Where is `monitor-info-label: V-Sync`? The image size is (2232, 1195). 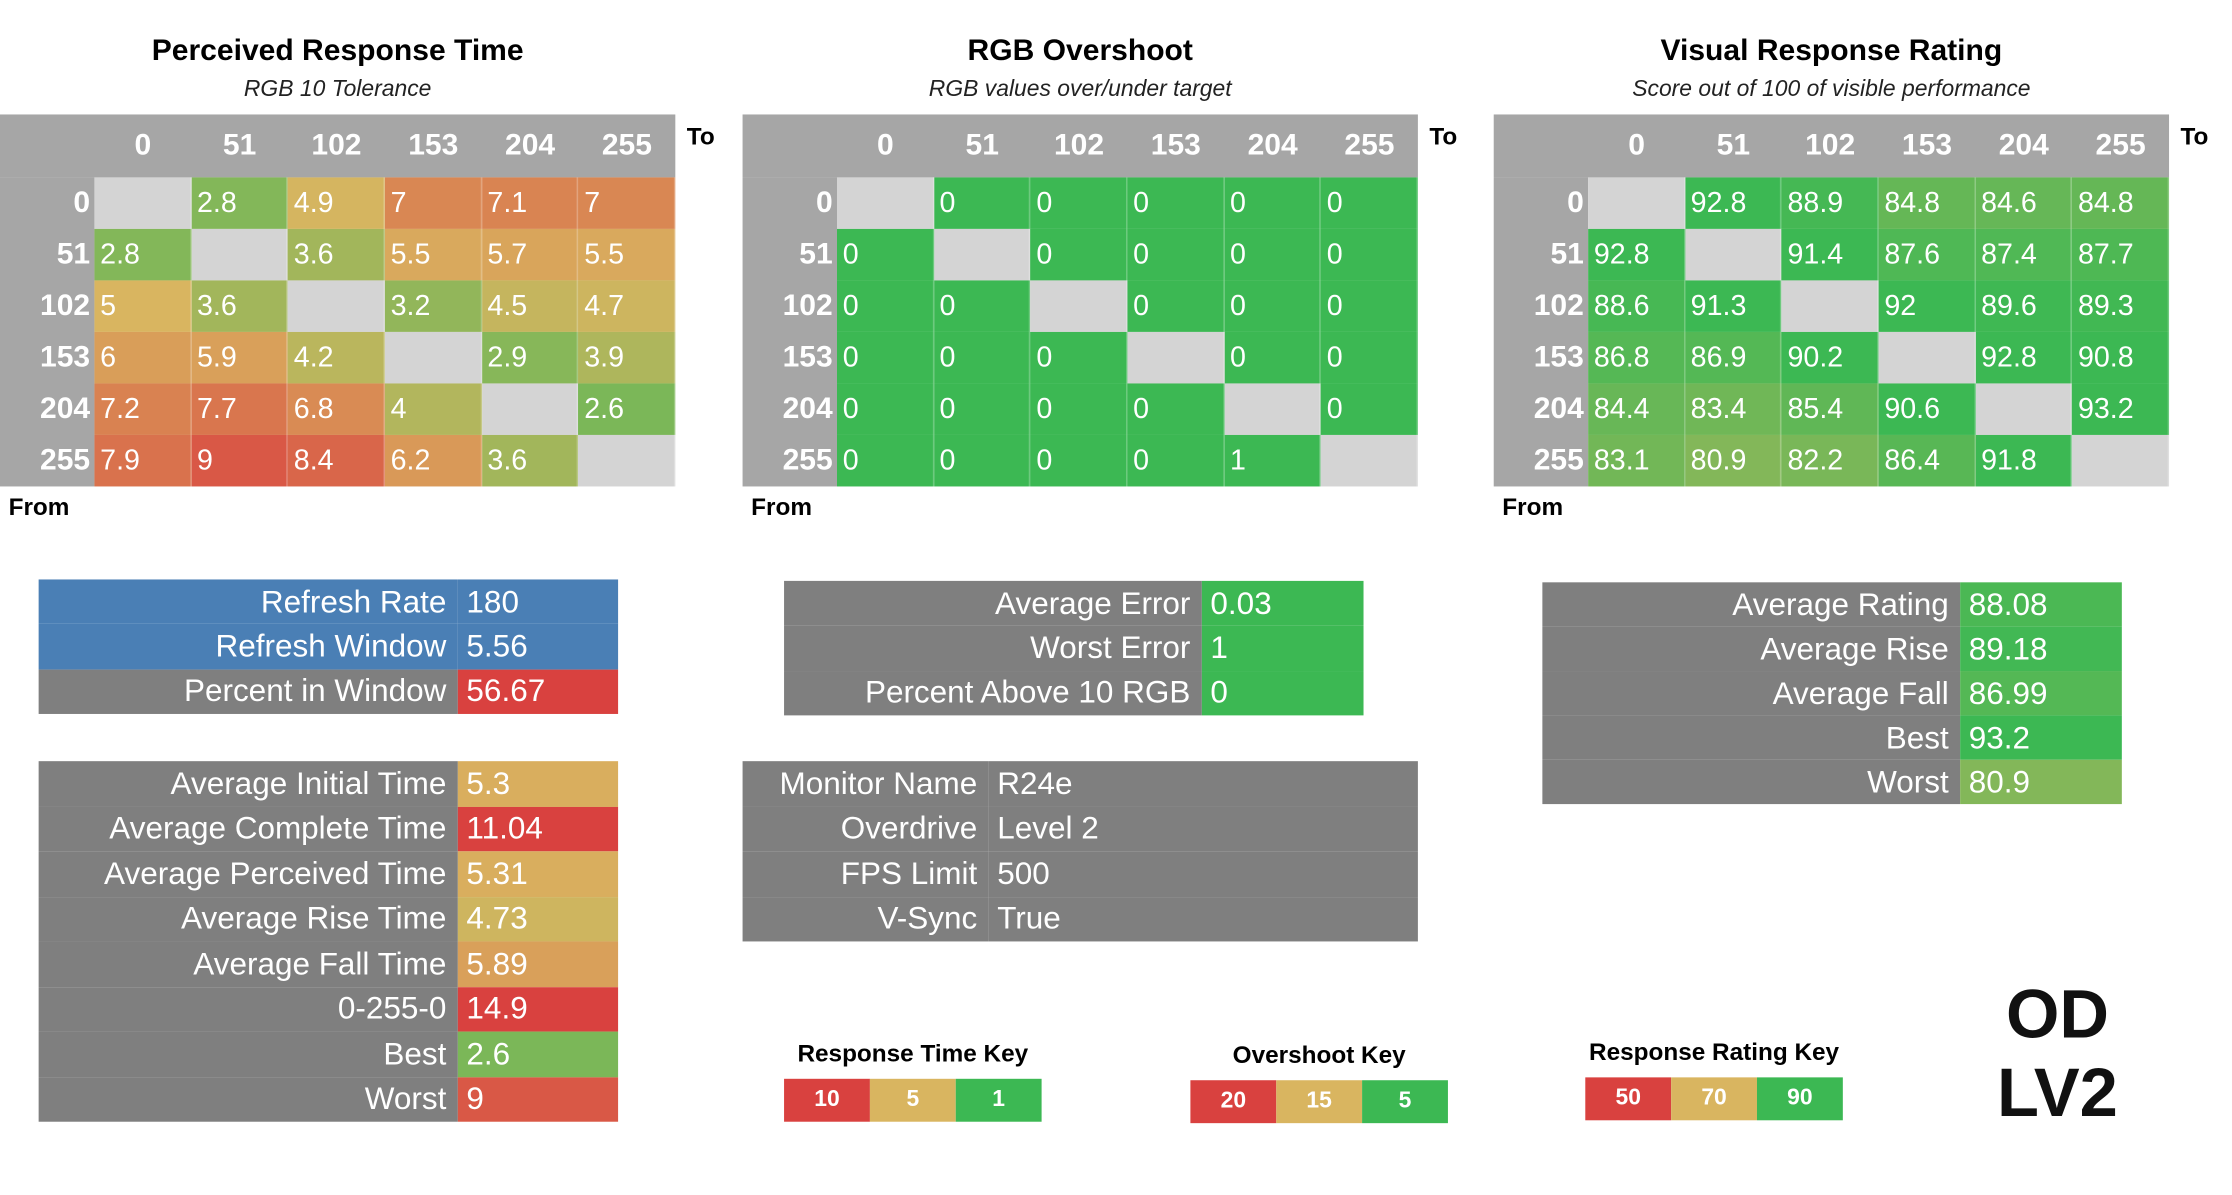
monitor-info-label: V-Sync is located at coordinates (865, 919).